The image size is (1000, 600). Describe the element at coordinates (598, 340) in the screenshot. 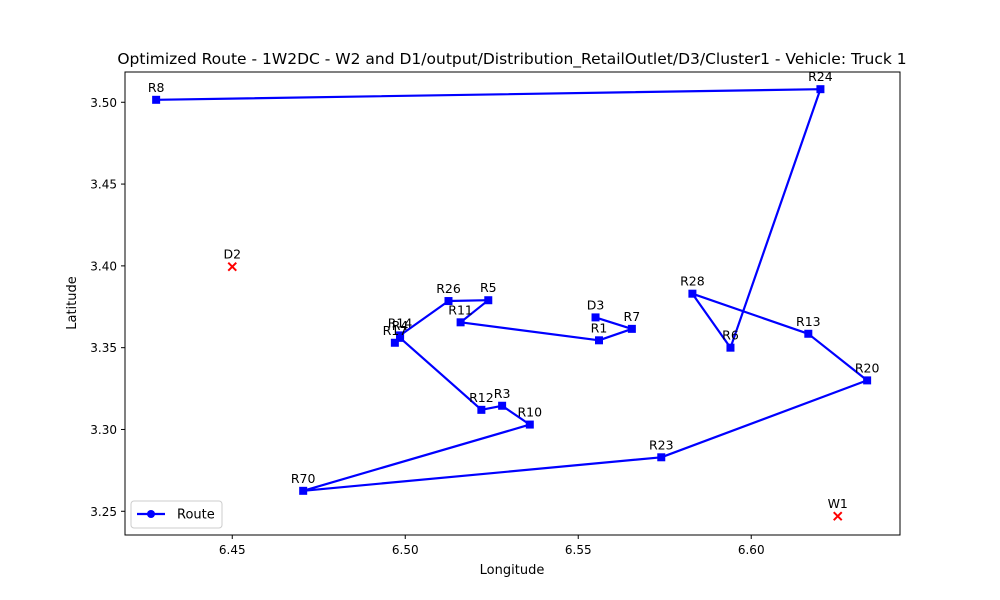

I see `route-point-r1` at that location.